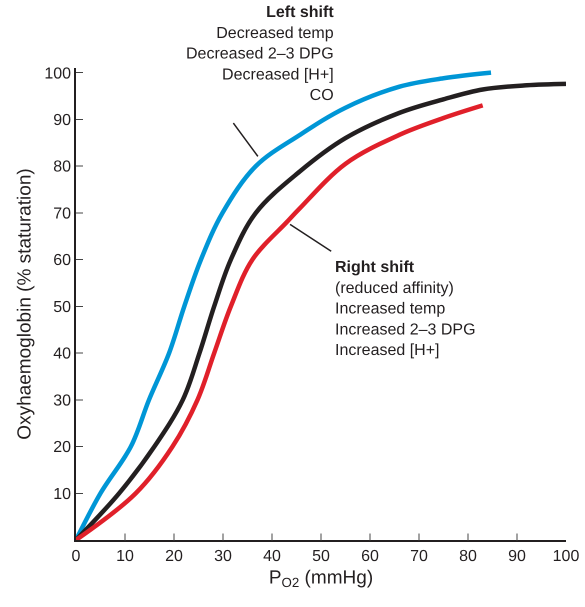 The height and width of the screenshot is (607, 585). What do you see at coordinates (272, 556) in the screenshot?
I see `x-tick-label: 40` at bounding box center [272, 556].